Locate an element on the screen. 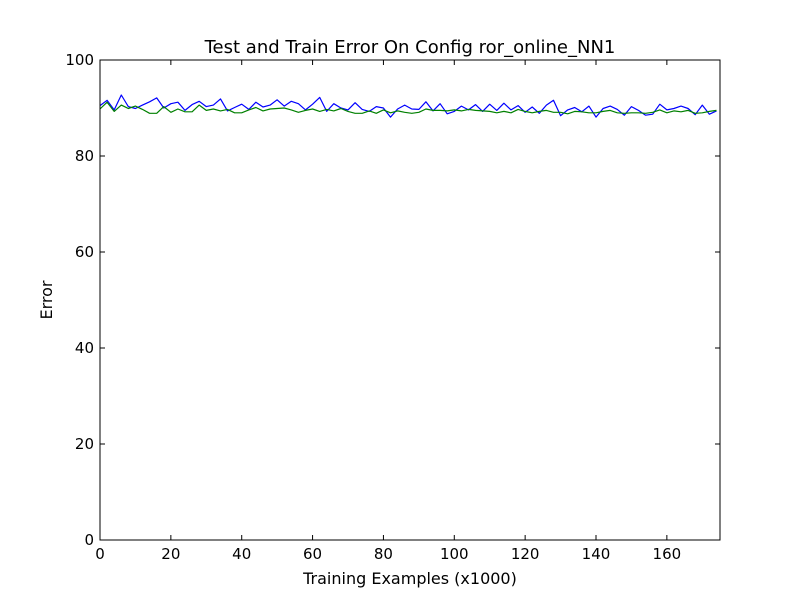  x-axis-label: Training Examples (x1000) is located at coordinates (409, 578).